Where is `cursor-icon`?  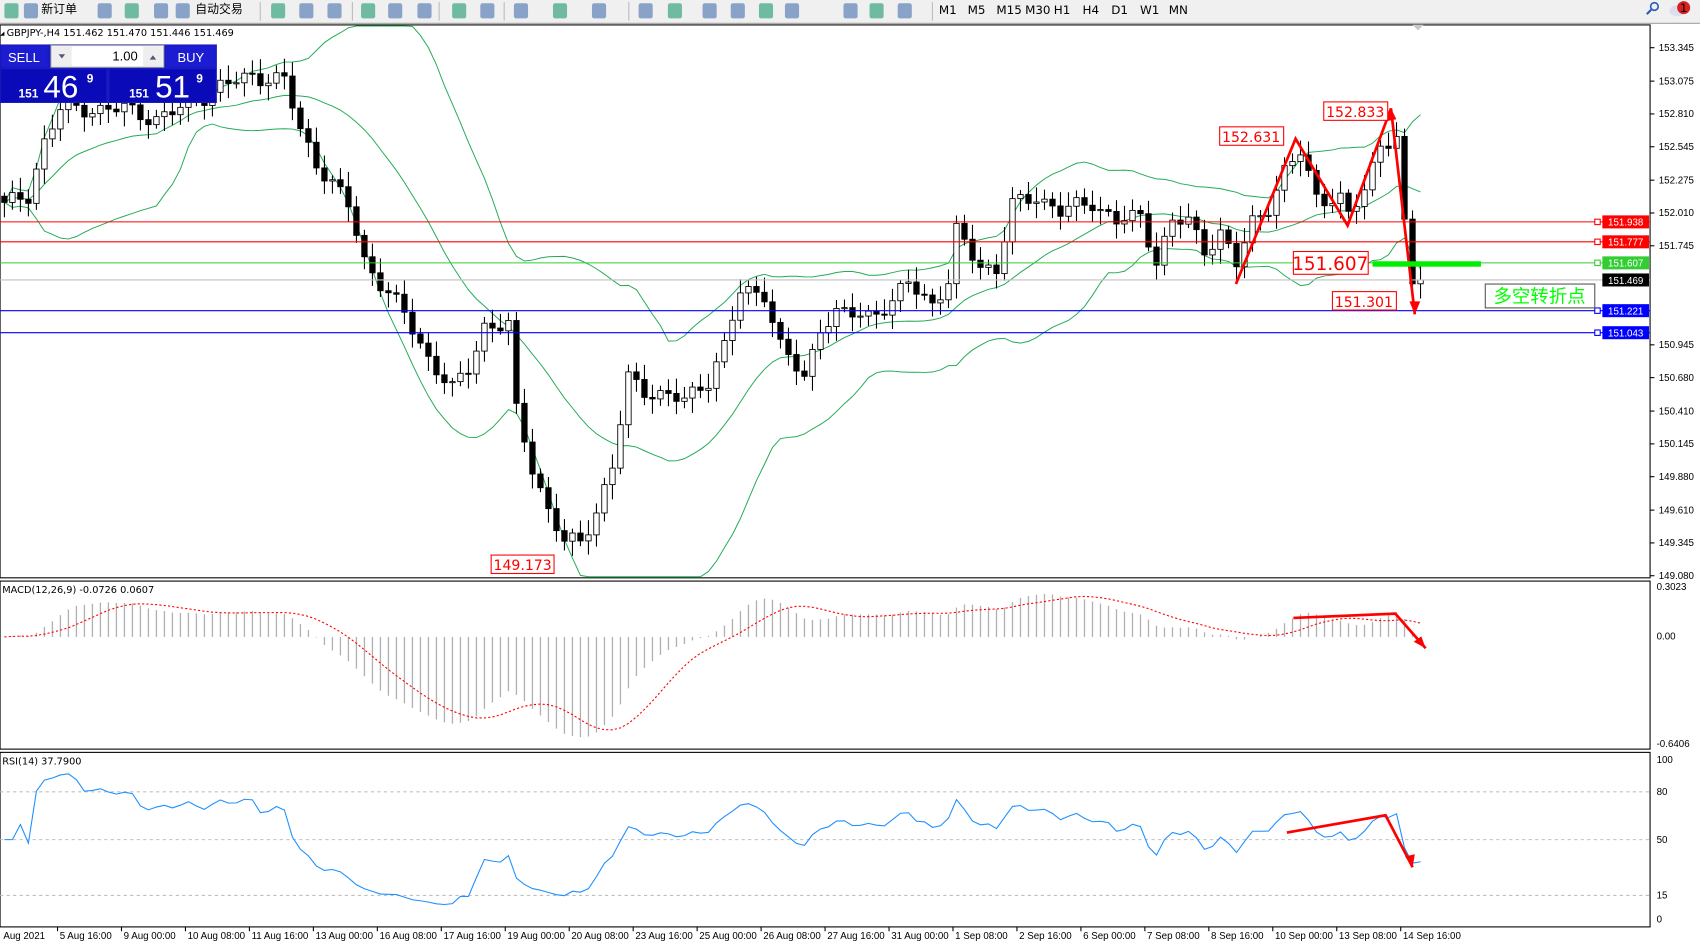
cursor-icon is located at coordinates (599, 11).